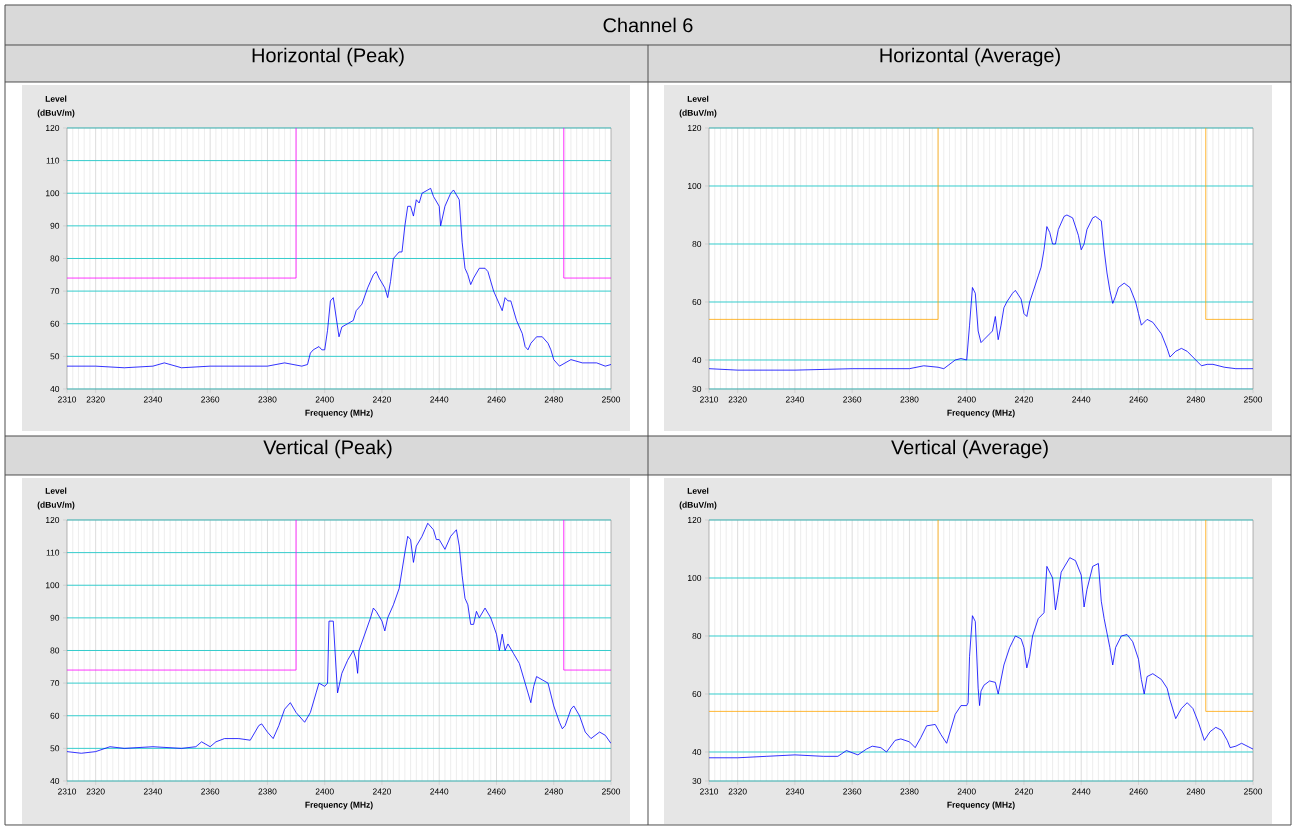 The width and height of the screenshot is (1293, 826). Describe the element at coordinates (969, 449) in the screenshot. I see `chart-title: Vertical (Average)` at that location.